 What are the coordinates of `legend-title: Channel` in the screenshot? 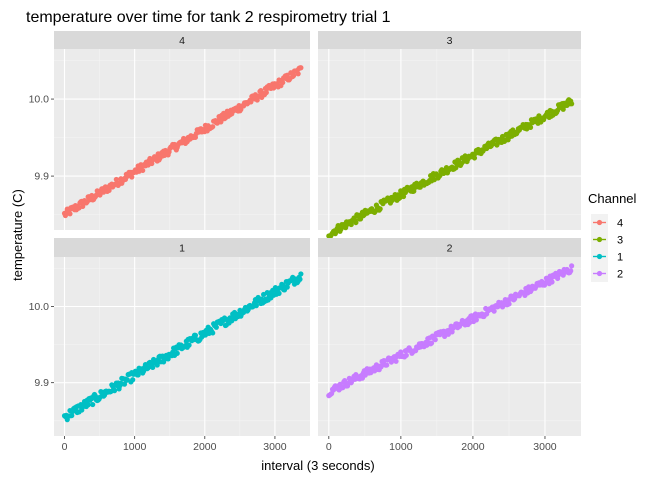 It's located at (612, 198).